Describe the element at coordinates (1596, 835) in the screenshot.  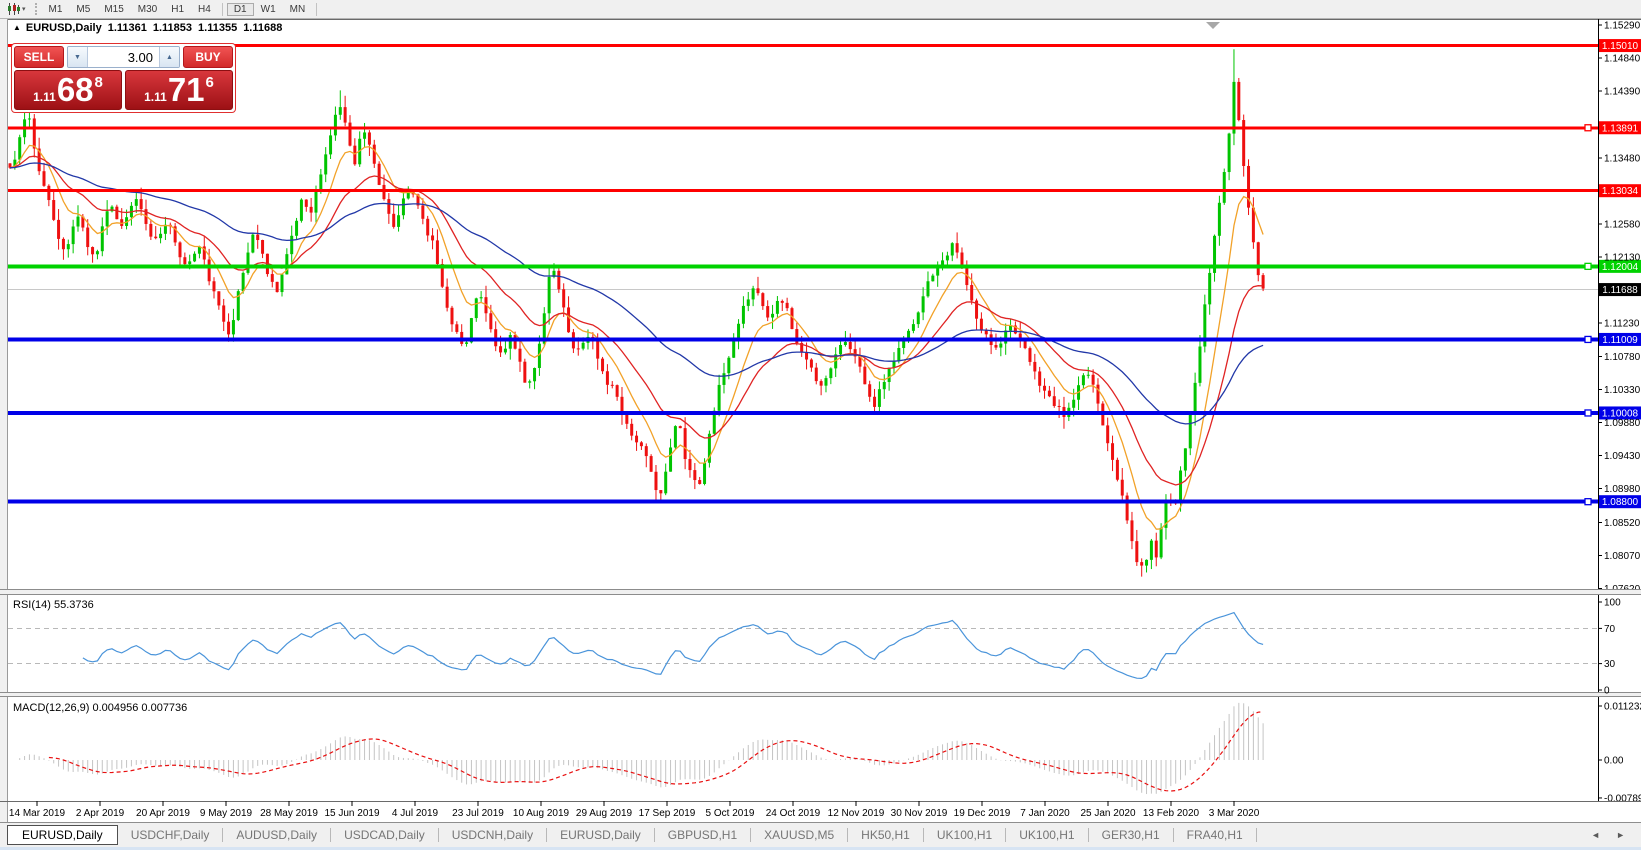
I see `tab-scroll-left-icon: ◄` at that location.